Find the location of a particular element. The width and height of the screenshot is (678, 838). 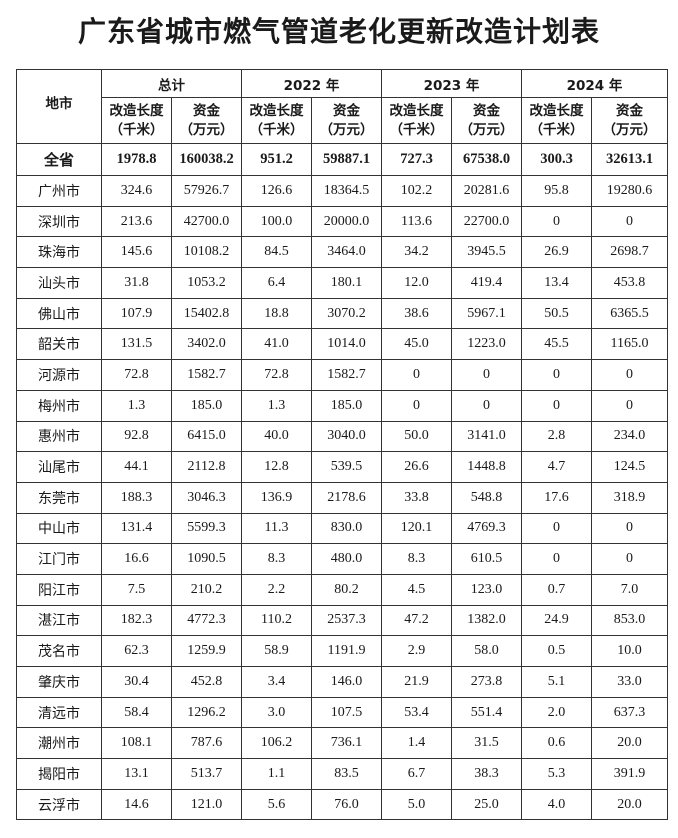

funds-cell: 107.5 is located at coordinates (346, 712).